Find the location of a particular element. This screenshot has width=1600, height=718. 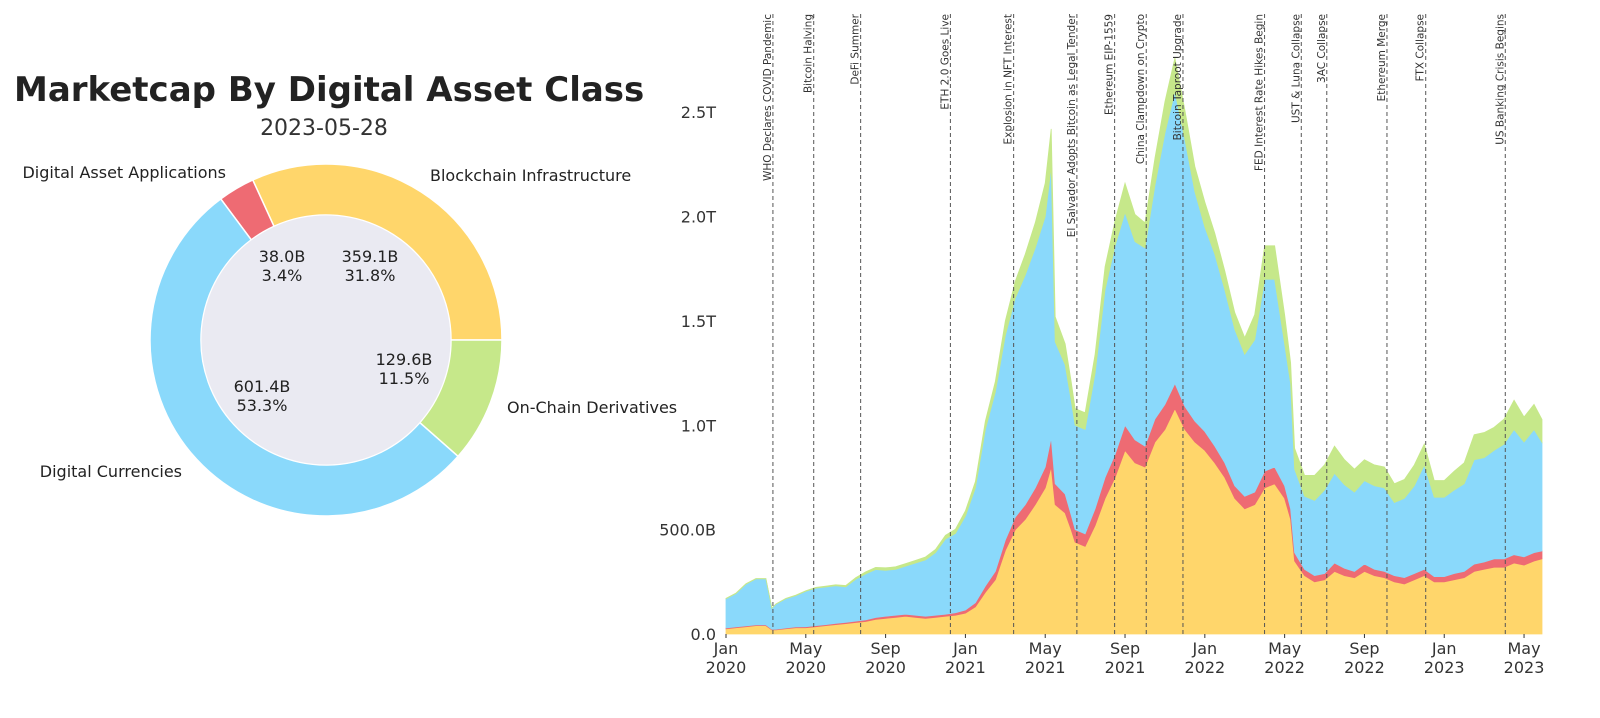

slice-value-label: 601.4B is located at coordinates (262, 386).